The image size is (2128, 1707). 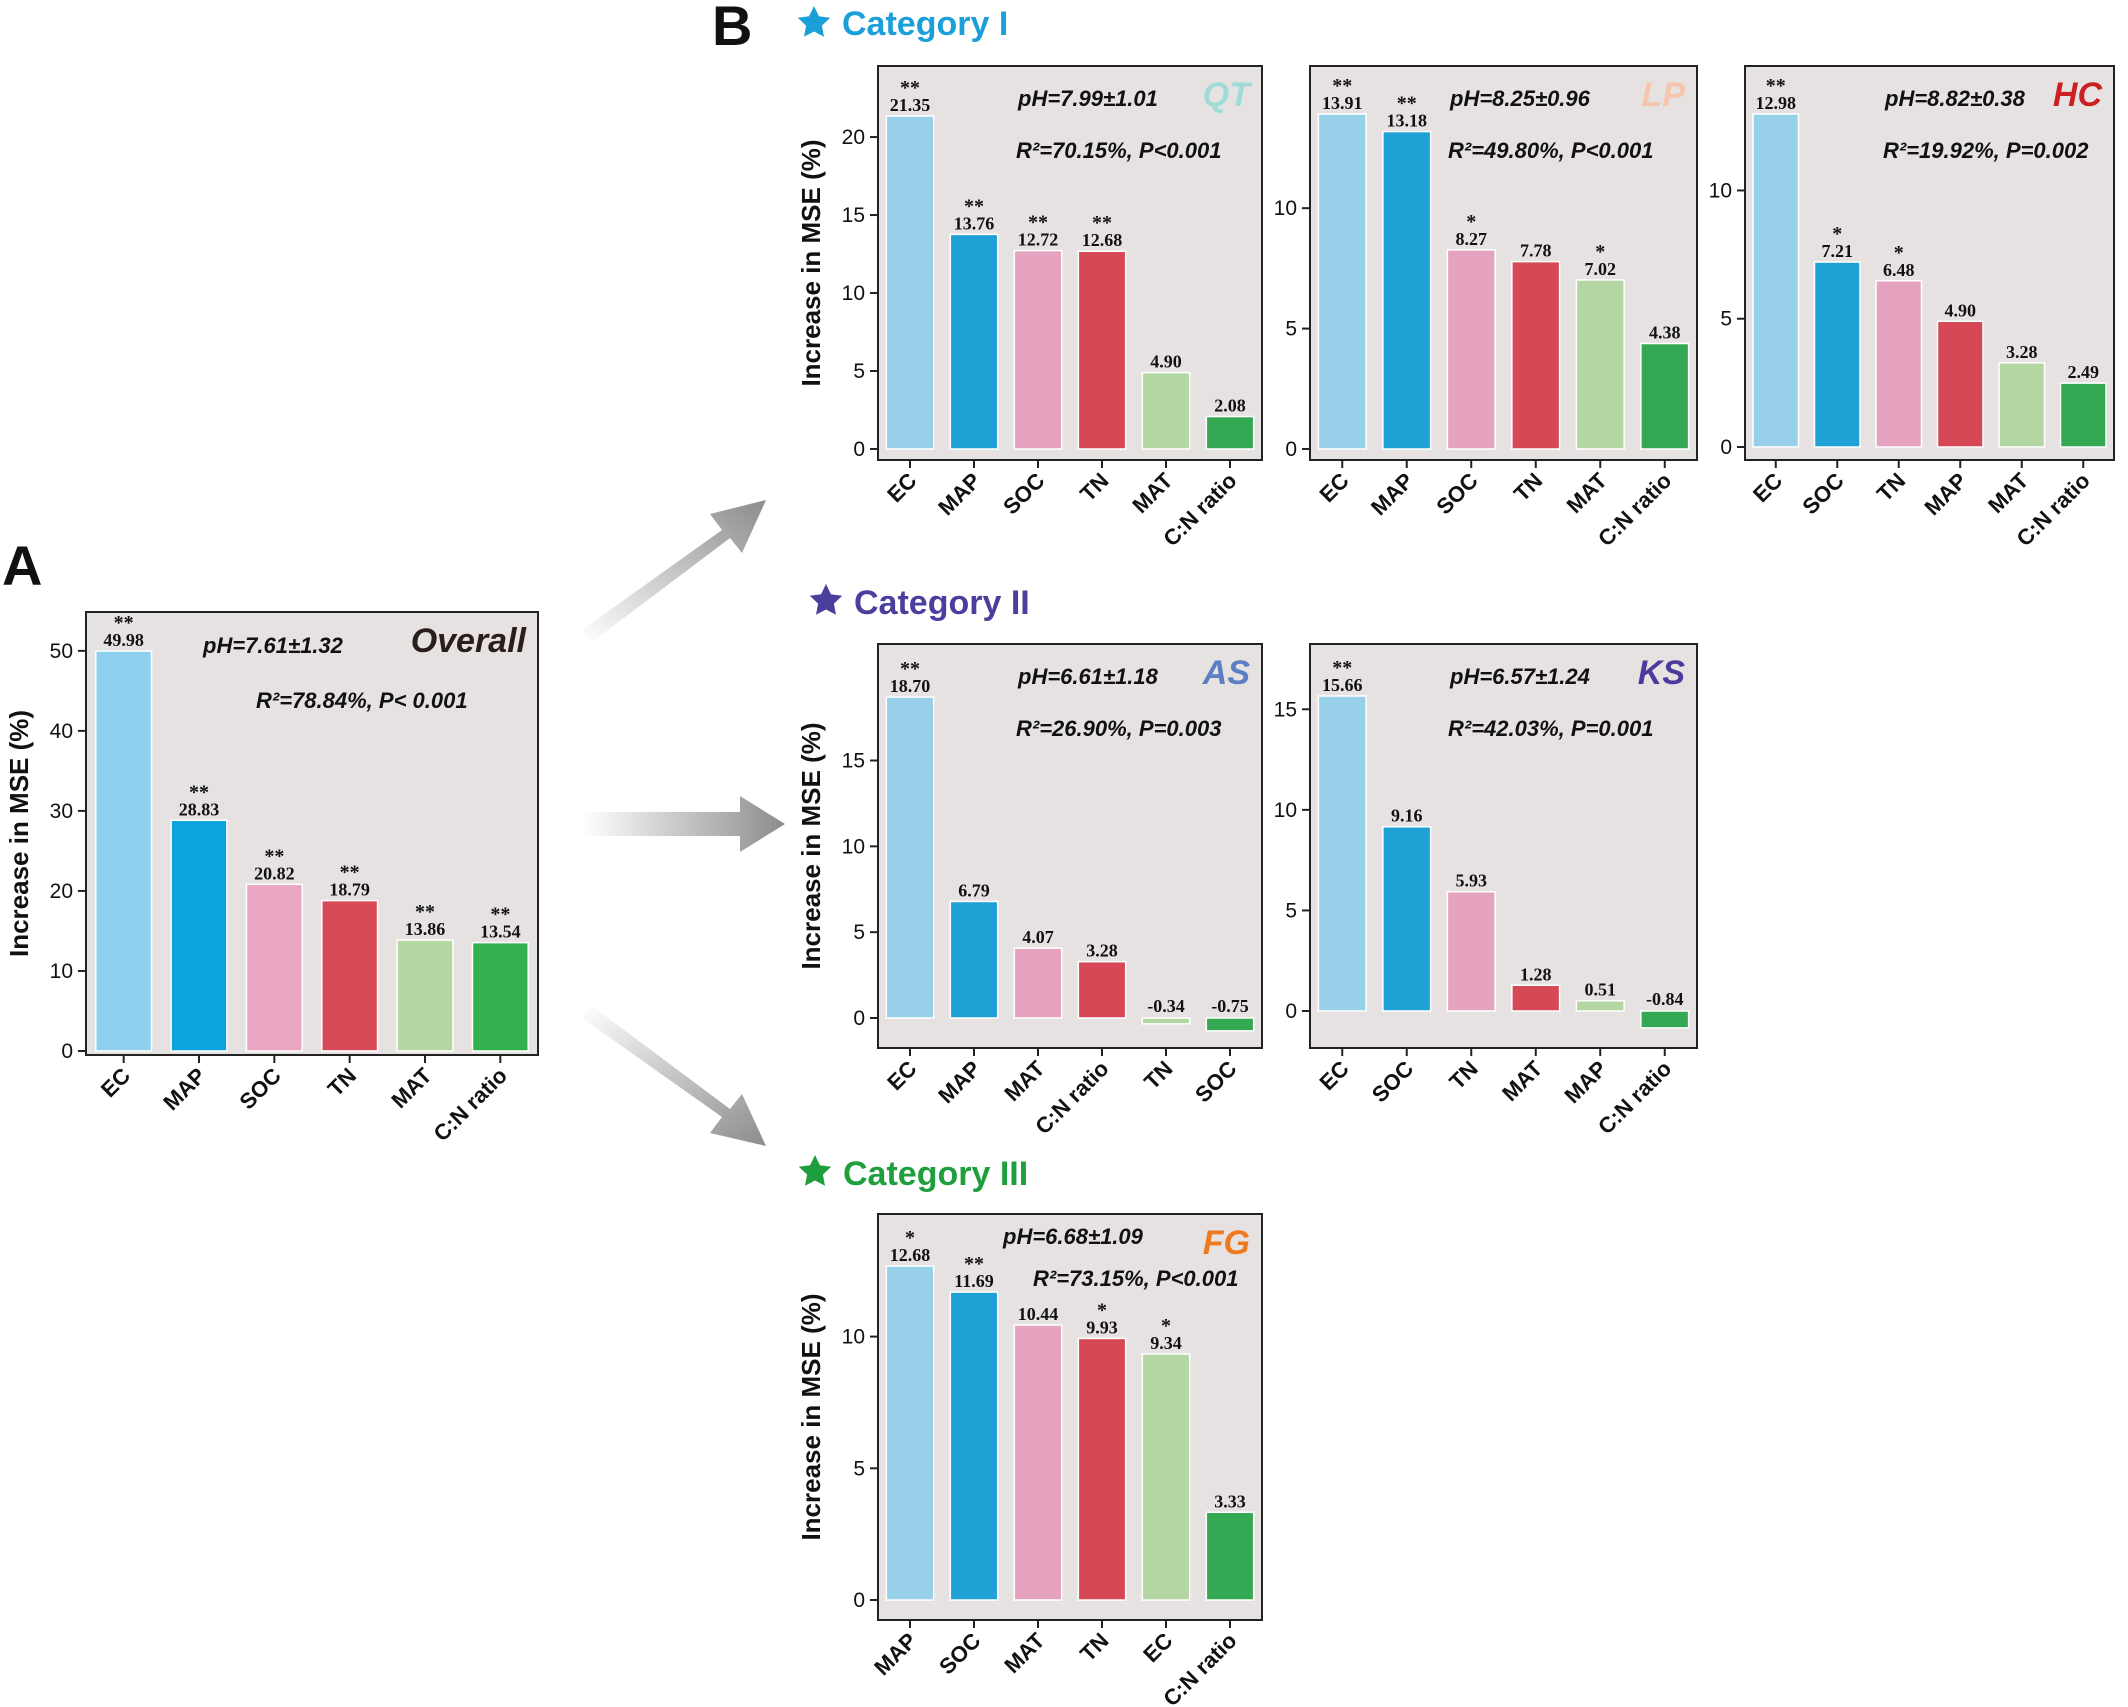 What do you see at coordinates (1118, 150) in the screenshot?
I see `stat-r2: R²=70.15%, P<0.001` at bounding box center [1118, 150].